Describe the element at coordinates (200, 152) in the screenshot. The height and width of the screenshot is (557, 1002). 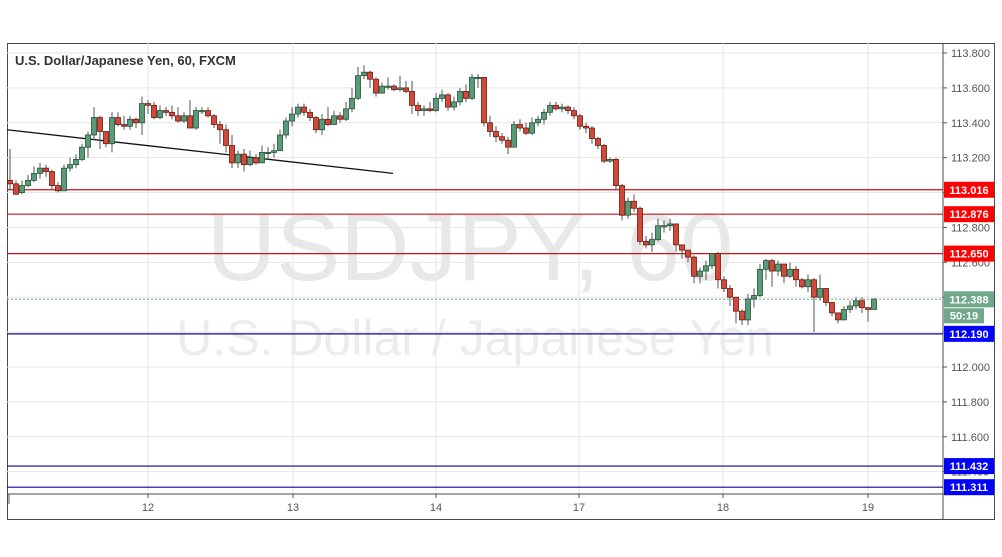
I see `trendline` at that location.